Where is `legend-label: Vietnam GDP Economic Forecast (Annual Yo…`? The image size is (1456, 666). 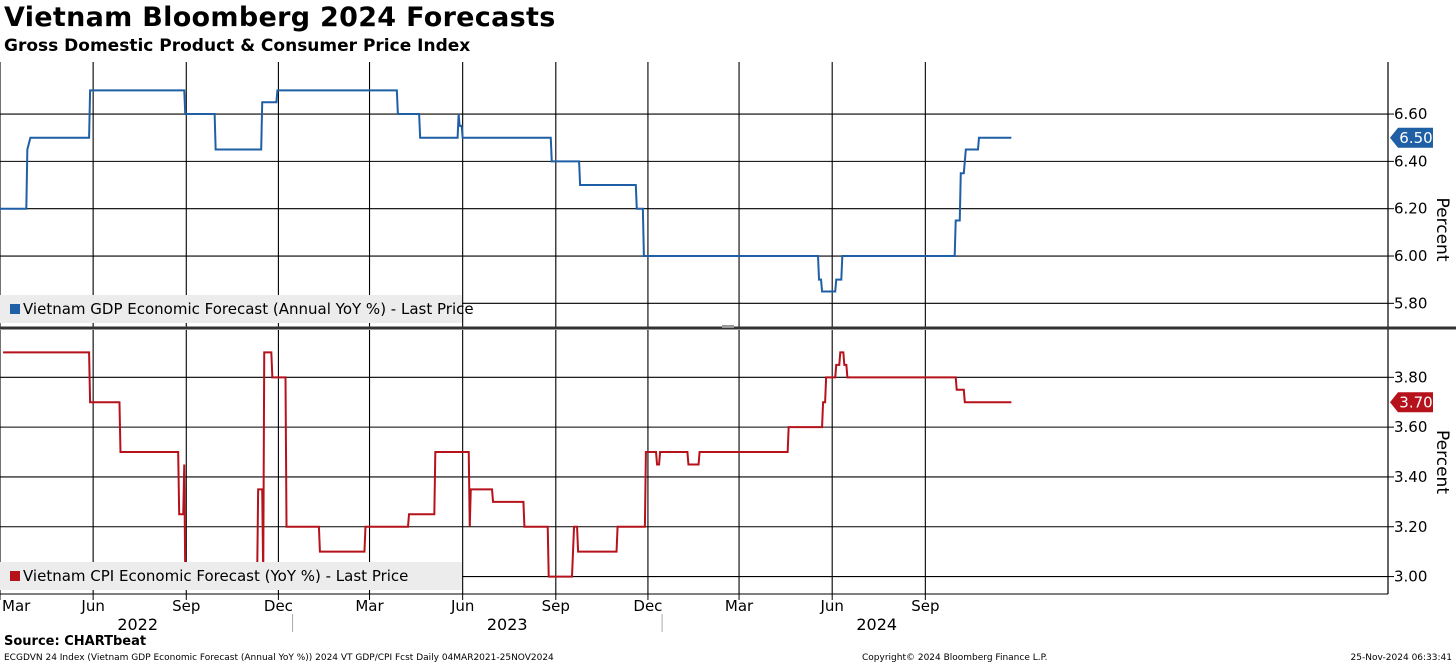
legend-label: Vietnam GDP Economic Forecast (Annual Yo… is located at coordinates (248, 309).